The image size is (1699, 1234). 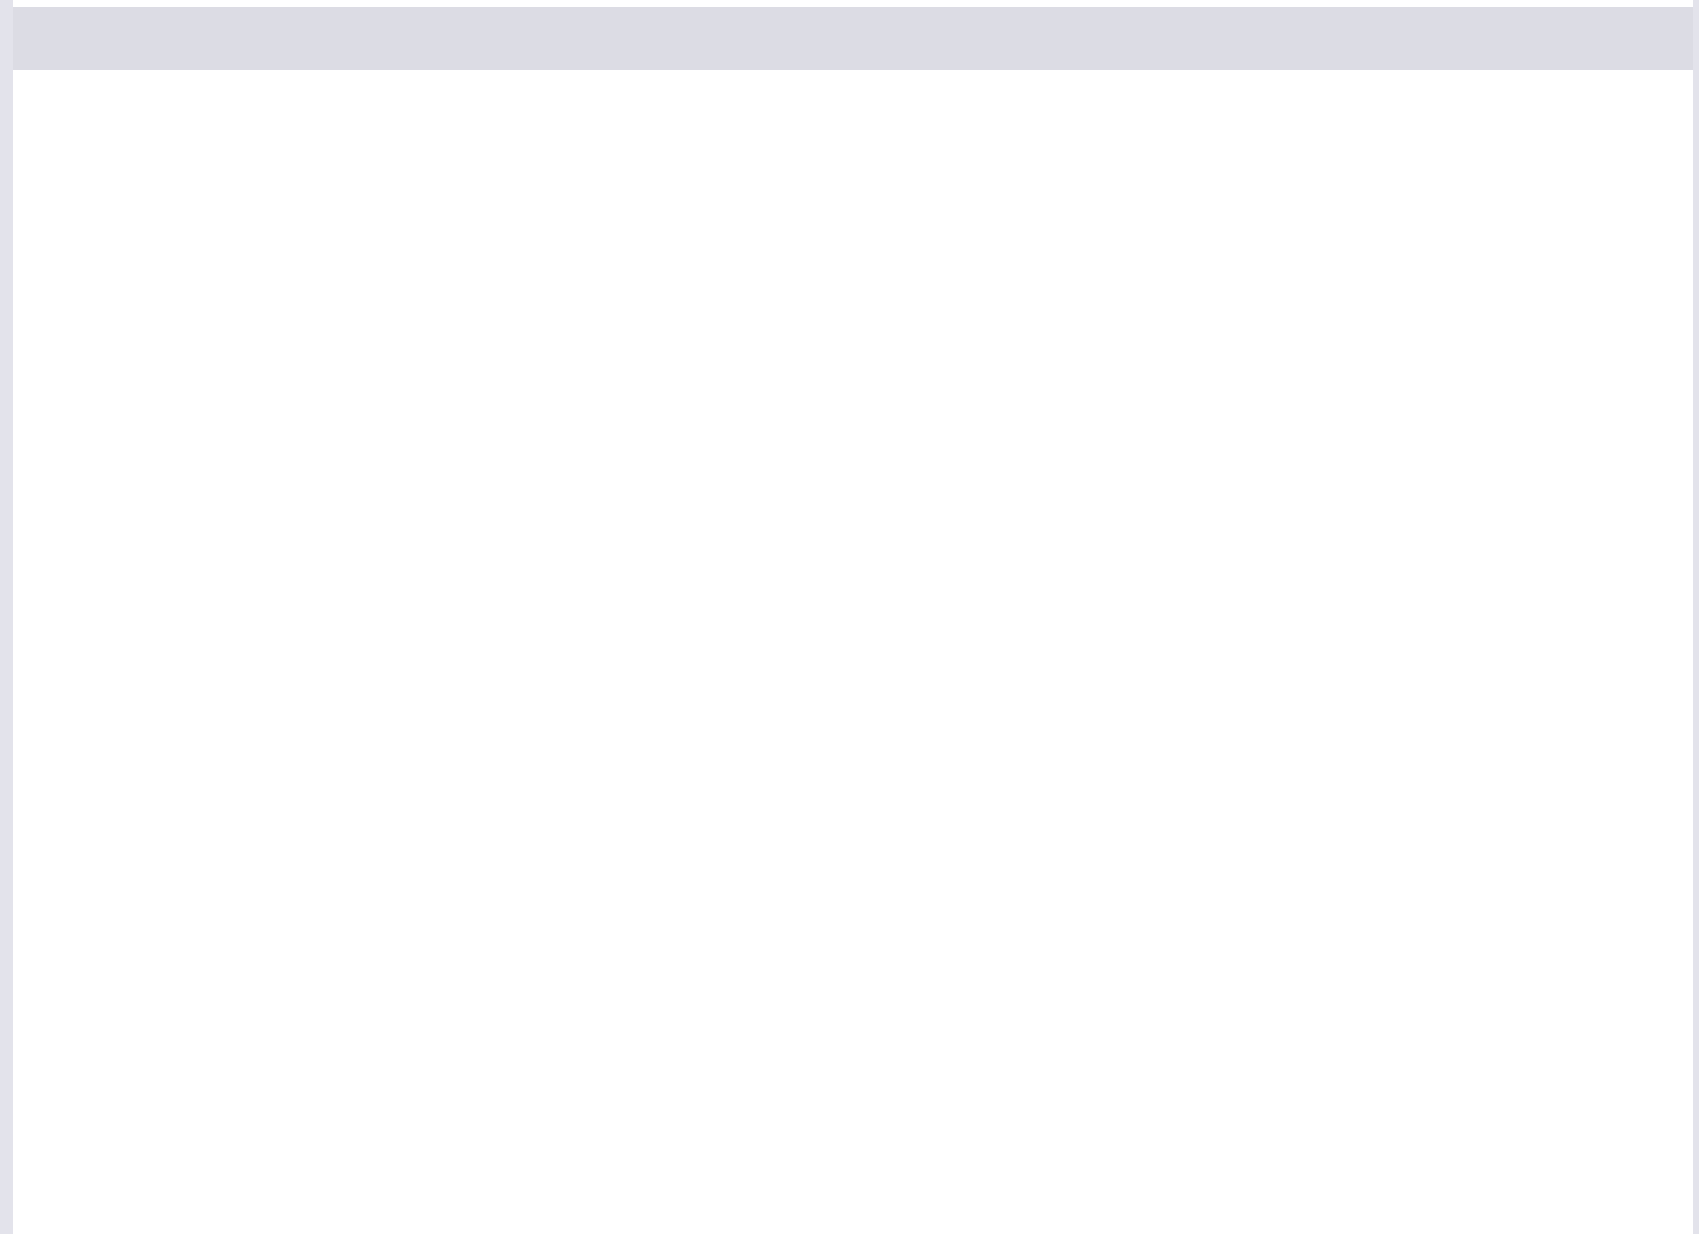 What do you see at coordinates (853, 38) in the screenshot?
I see `section-header` at bounding box center [853, 38].